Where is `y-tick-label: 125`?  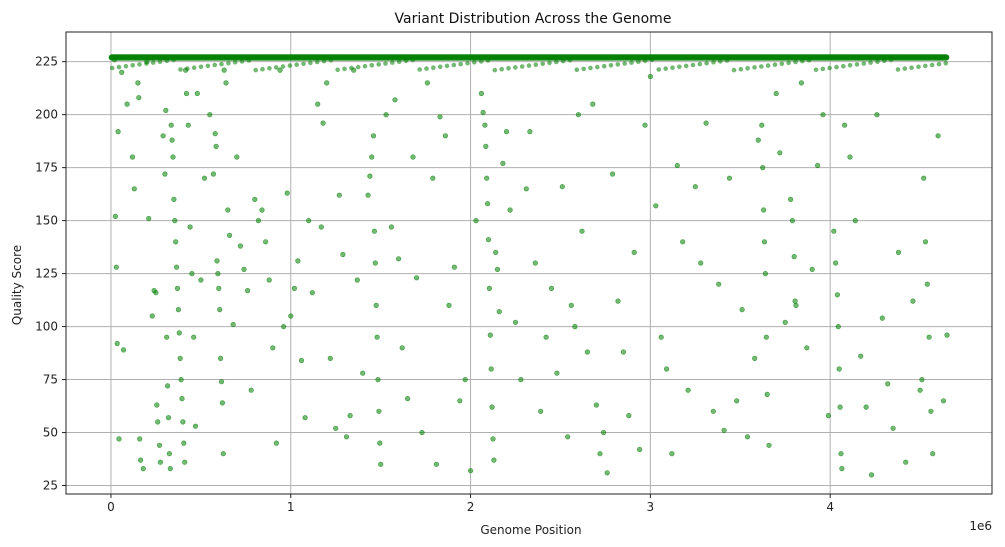
y-tick-label: 125 is located at coordinates (46, 274).